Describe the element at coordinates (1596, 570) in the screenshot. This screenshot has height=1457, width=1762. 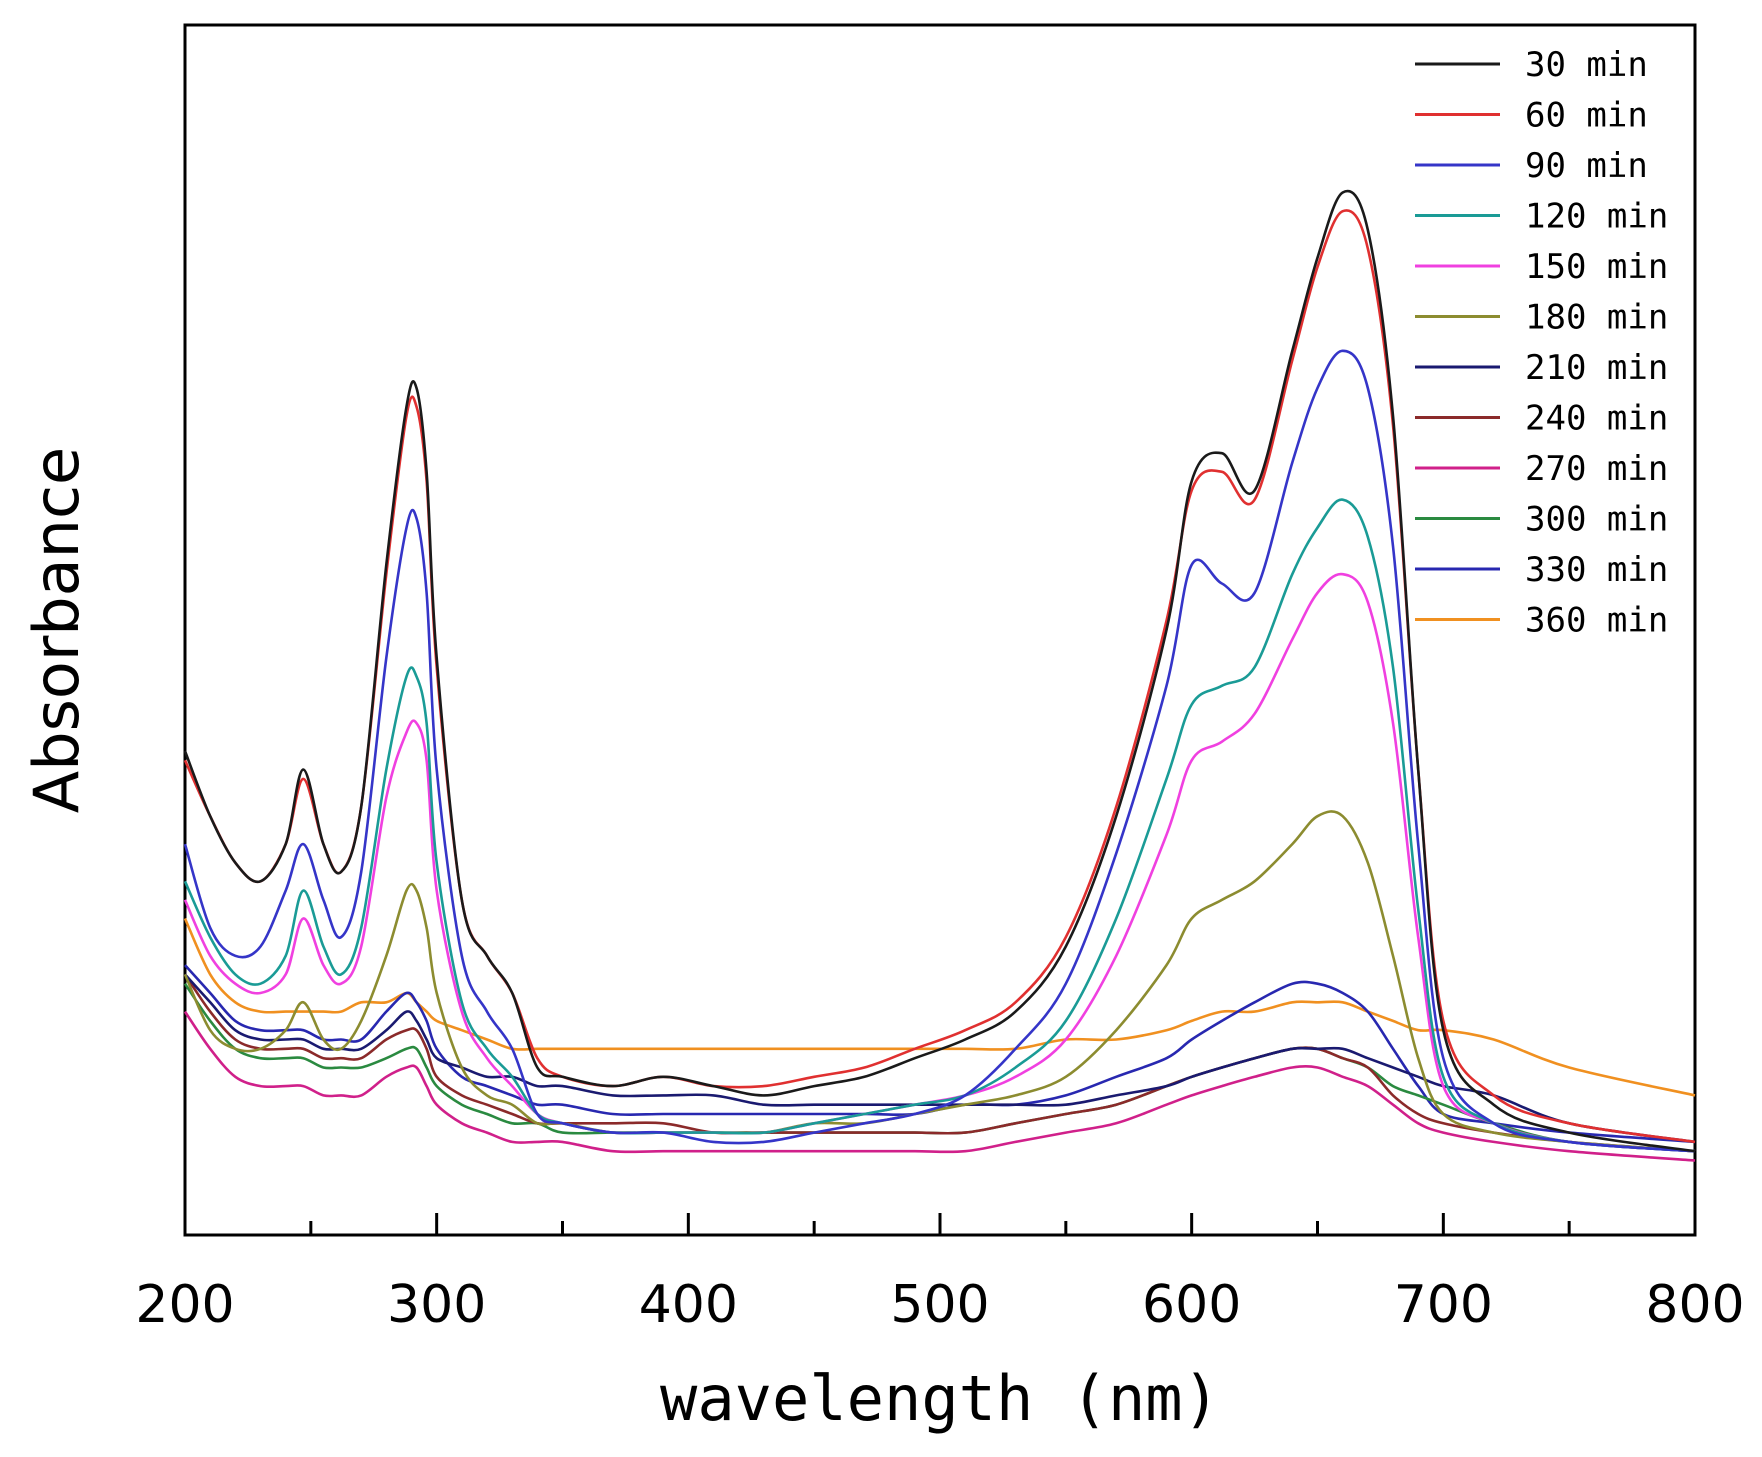
I see `legend-label-330-min: 330 min` at that location.